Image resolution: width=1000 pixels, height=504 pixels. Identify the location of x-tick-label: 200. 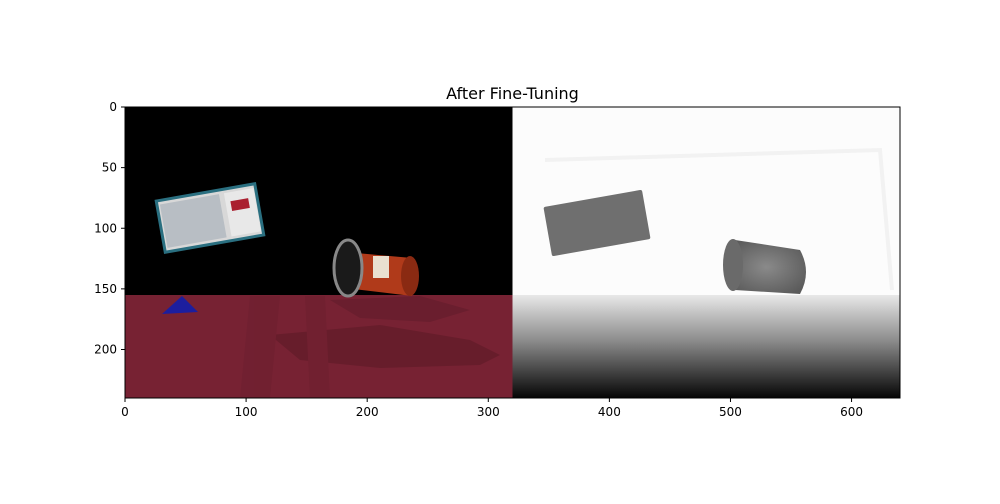
(367, 412).